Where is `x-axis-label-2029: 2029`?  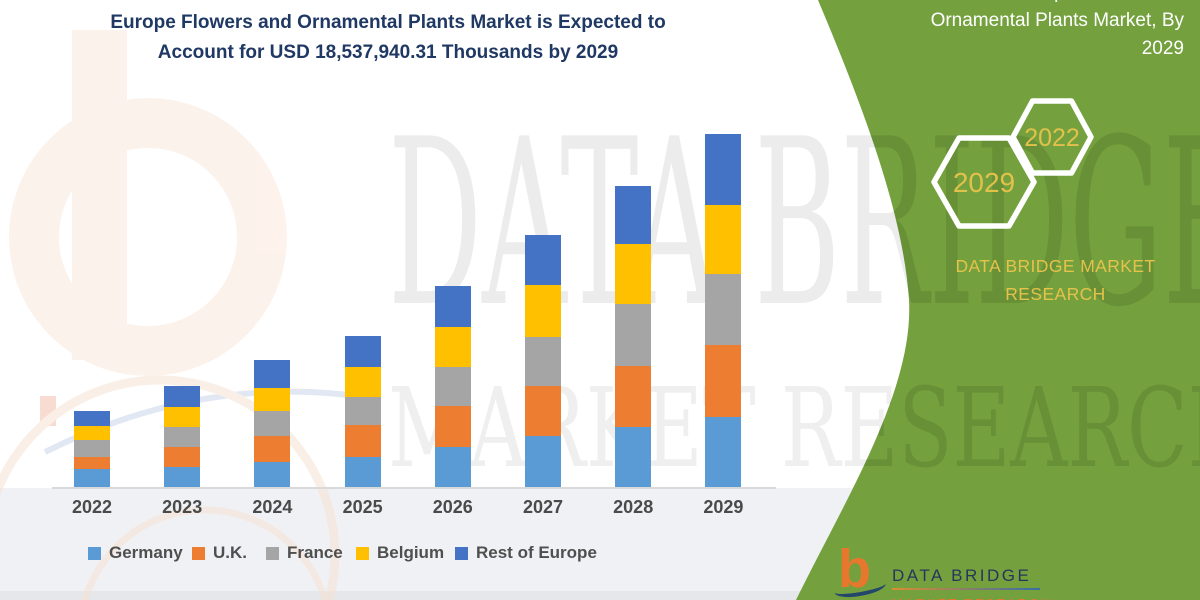 x-axis-label-2029: 2029 is located at coordinates (723, 507).